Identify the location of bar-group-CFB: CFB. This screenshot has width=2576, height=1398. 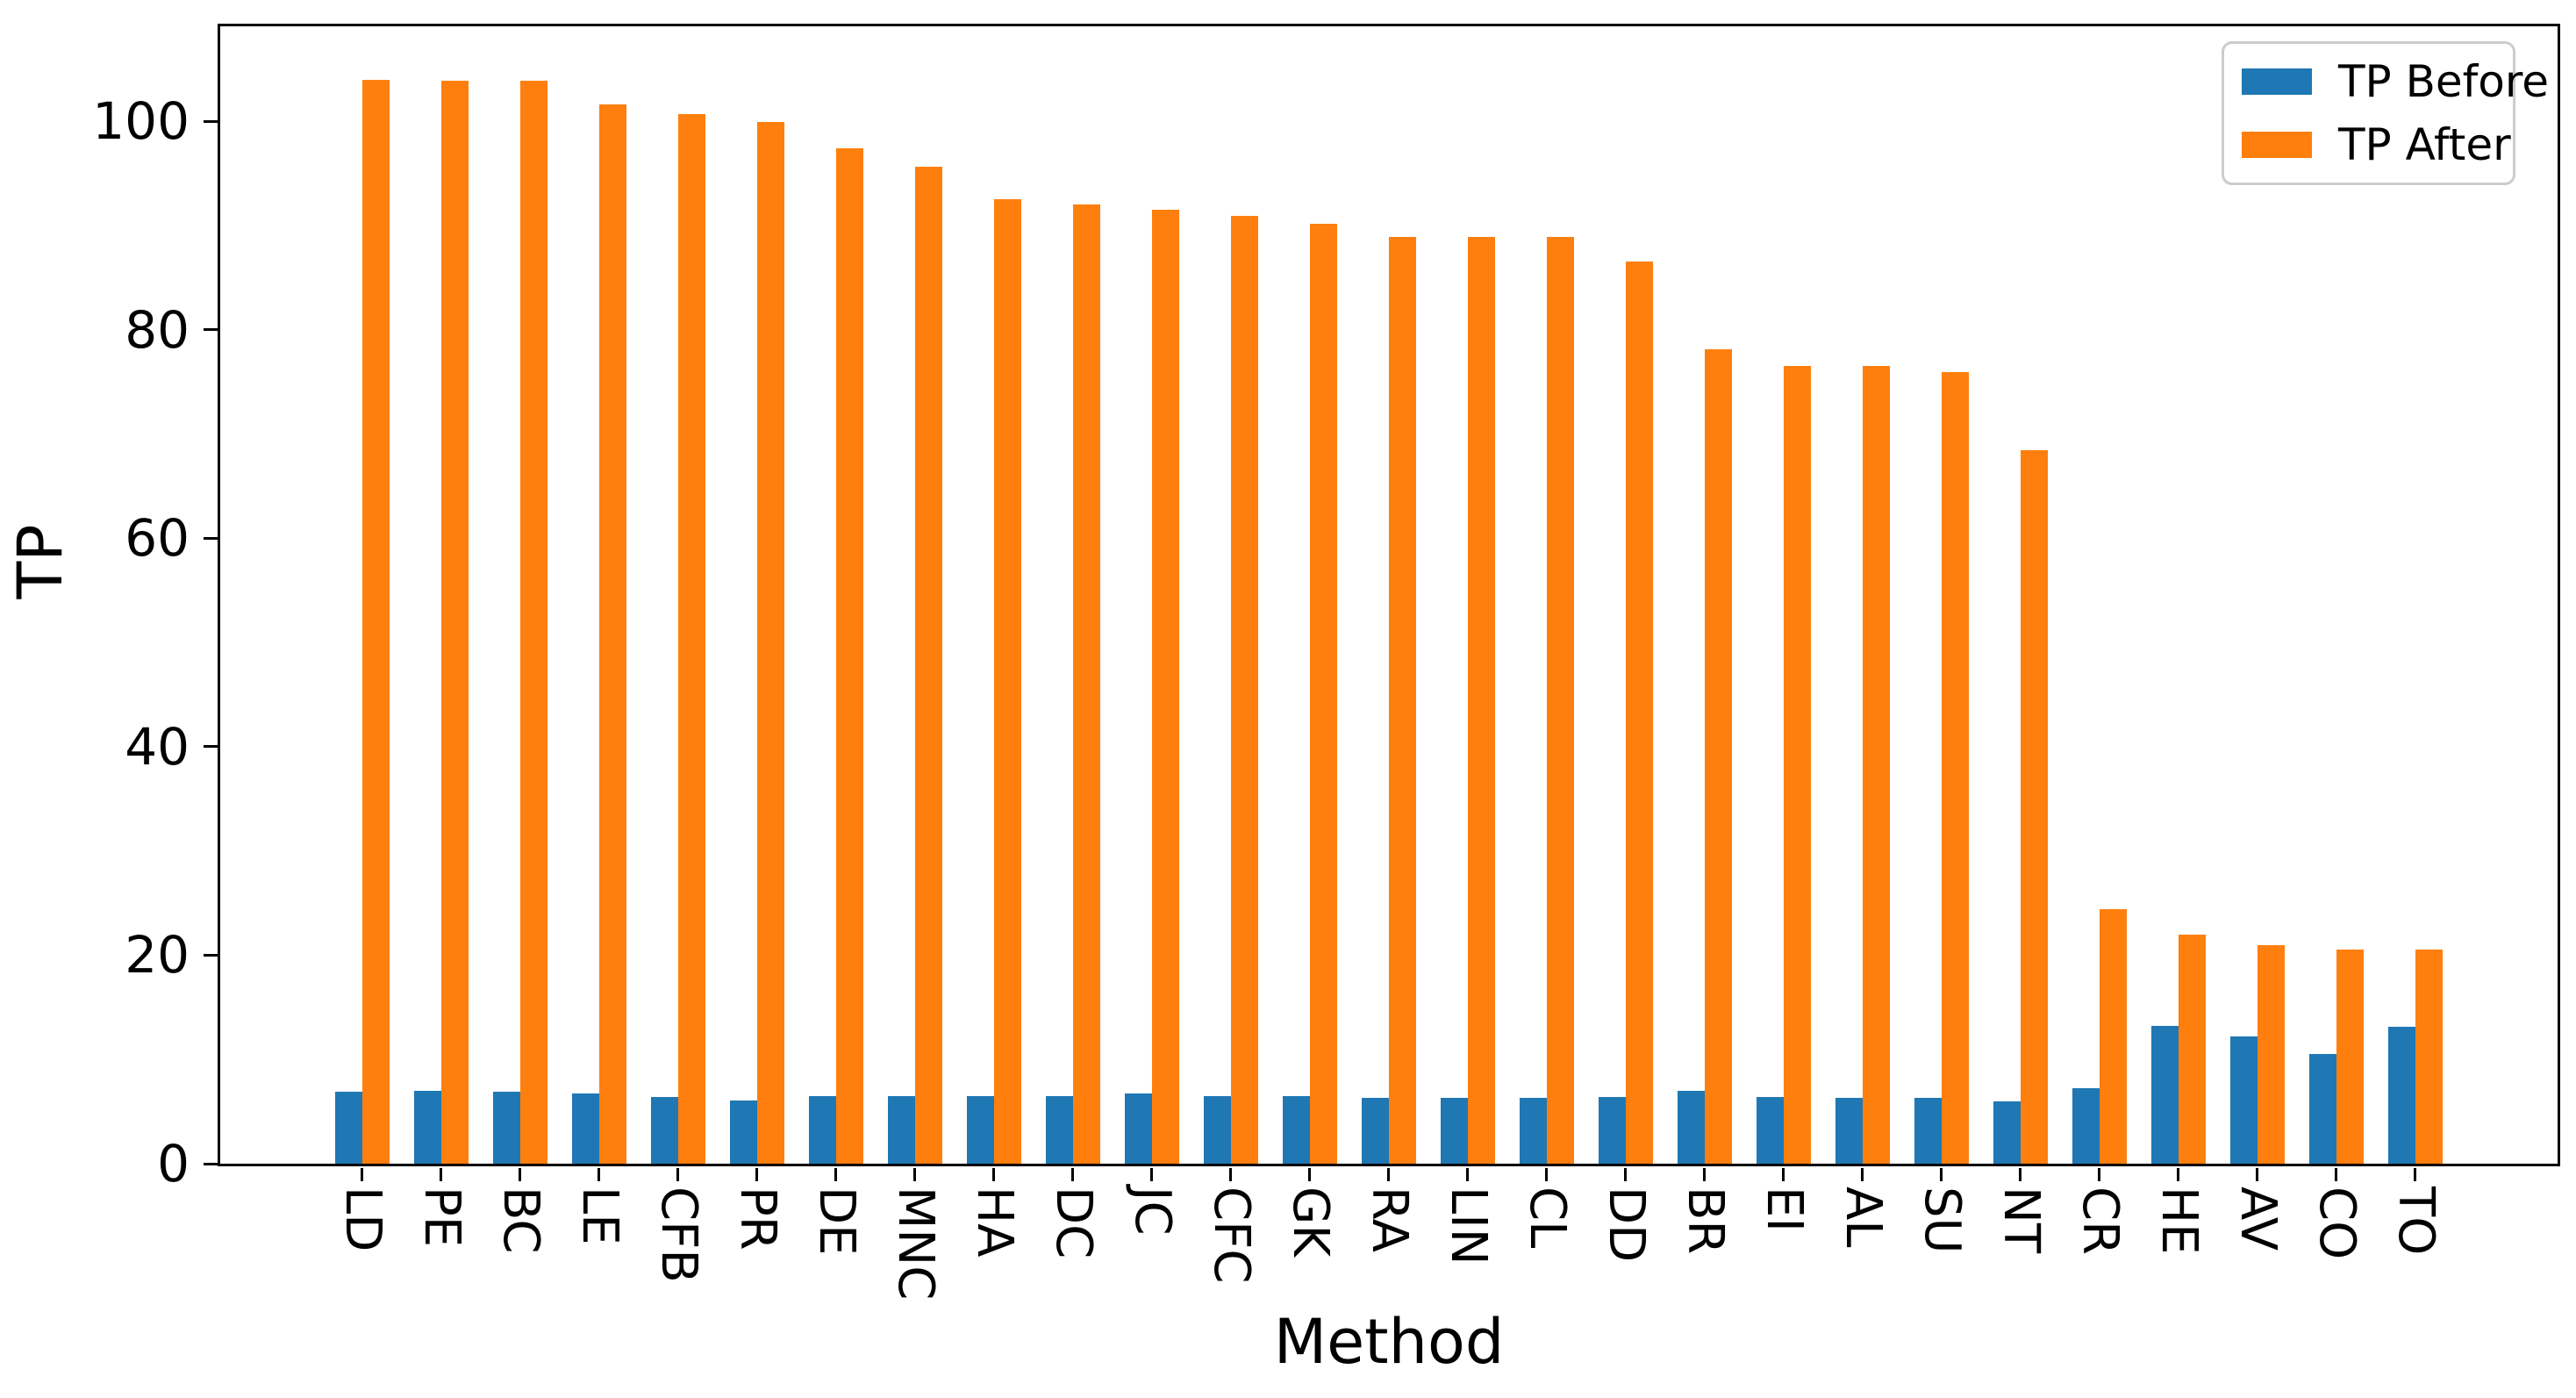
(678, 654).